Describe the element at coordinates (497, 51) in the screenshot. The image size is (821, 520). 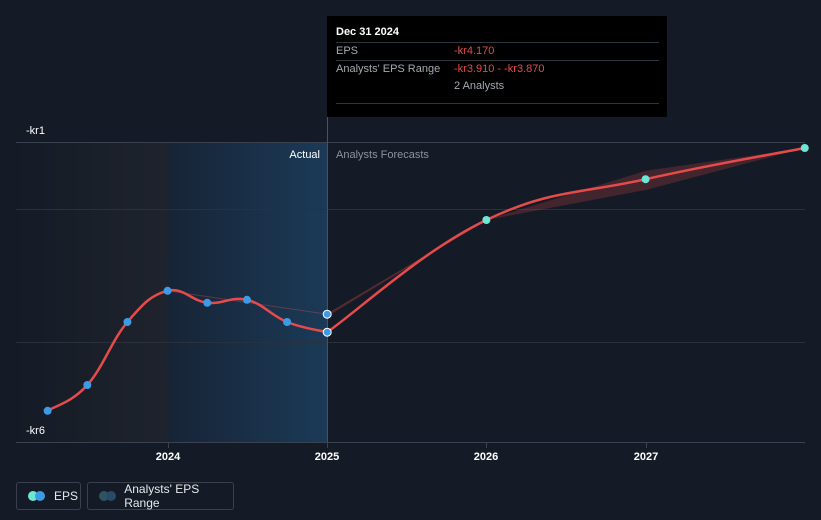
I see `tooltip-eps-row: EPS -kr4.170` at that location.